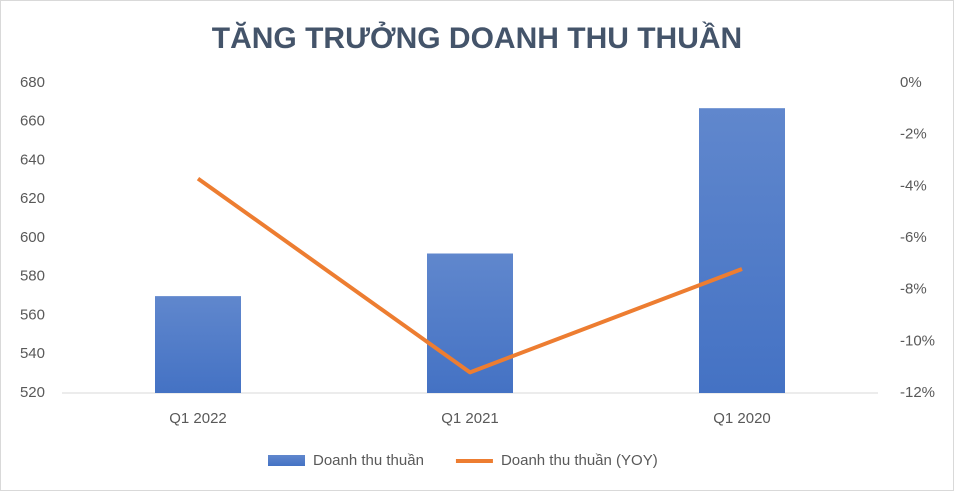 This screenshot has height=491, width=954. What do you see at coordinates (917, 392) in the screenshot?
I see `y2-tick-label: -12%` at bounding box center [917, 392].